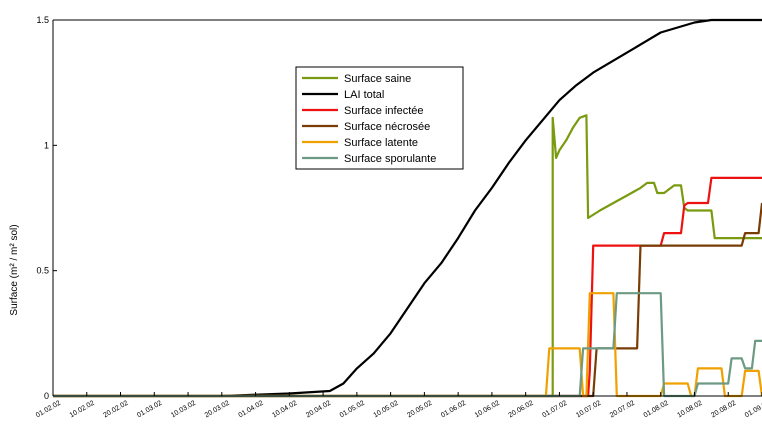 The width and height of the screenshot is (762, 439). Describe the element at coordinates (390, 159) in the screenshot. I see `legend-label: Surface sporulante` at that location.